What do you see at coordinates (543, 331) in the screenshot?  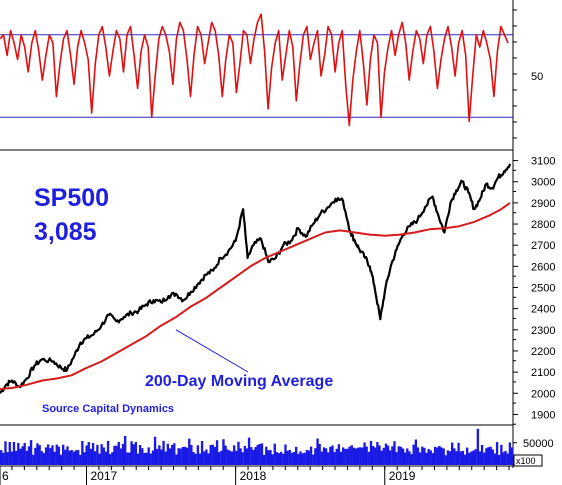 I see `price-tick-label: 2300` at bounding box center [543, 331].